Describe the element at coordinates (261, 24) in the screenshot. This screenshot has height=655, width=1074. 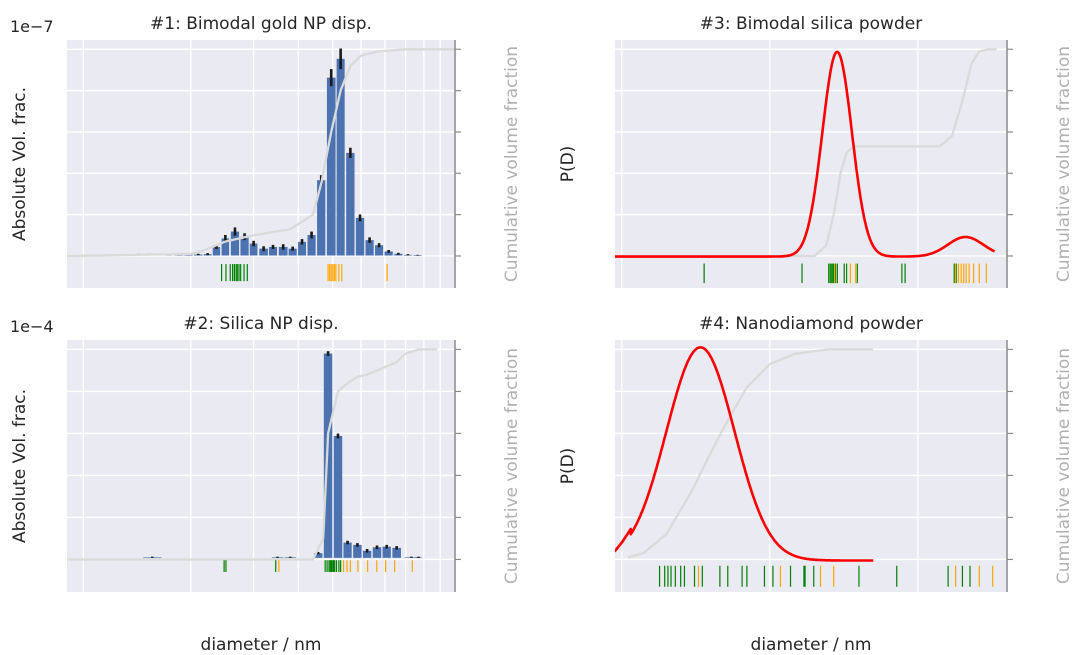
I see `chart-title: #1: Bimodal gold NP disp.` at that location.